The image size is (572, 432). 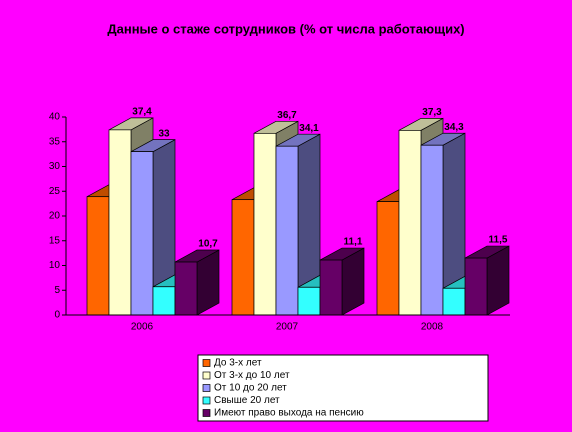 What do you see at coordinates (287, 327) in the screenshot?
I see `x-tick-label: 2007` at bounding box center [287, 327].